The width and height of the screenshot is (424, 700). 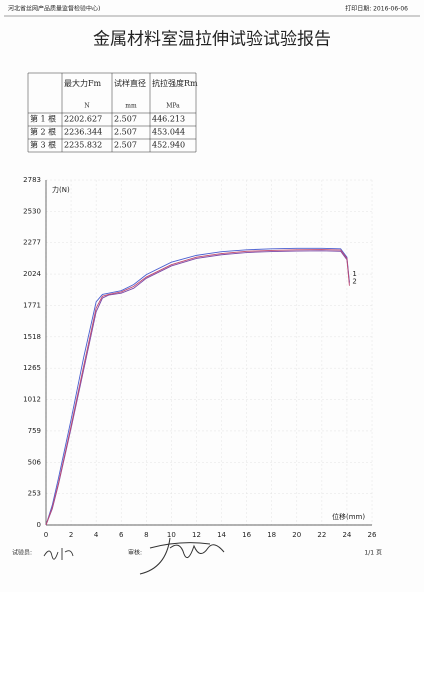 What do you see at coordinates (146, 535) in the screenshot?
I see `x-tick-label: 8` at bounding box center [146, 535].